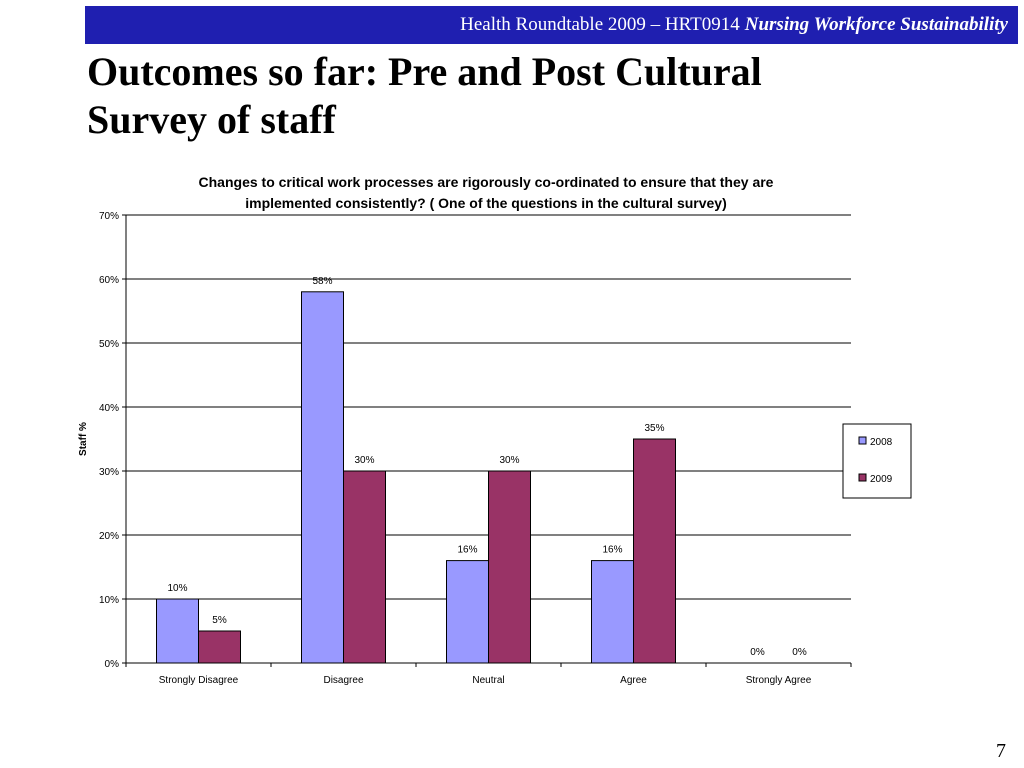 The height and width of the screenshot is (768, 1024). Describe the element at coordinates (862, 440) in the screenshot. I see `legend-swatch-2008` at that location.